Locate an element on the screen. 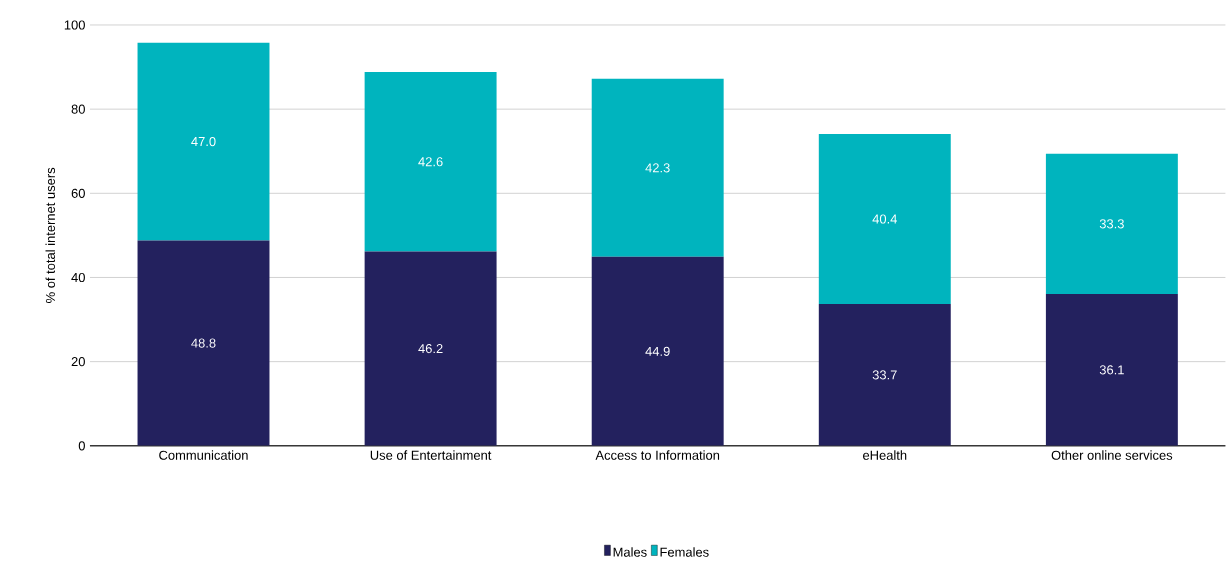 This screenshot has width=1226, height=563. data-label: 42.6 is located at coordinates (430, 162).